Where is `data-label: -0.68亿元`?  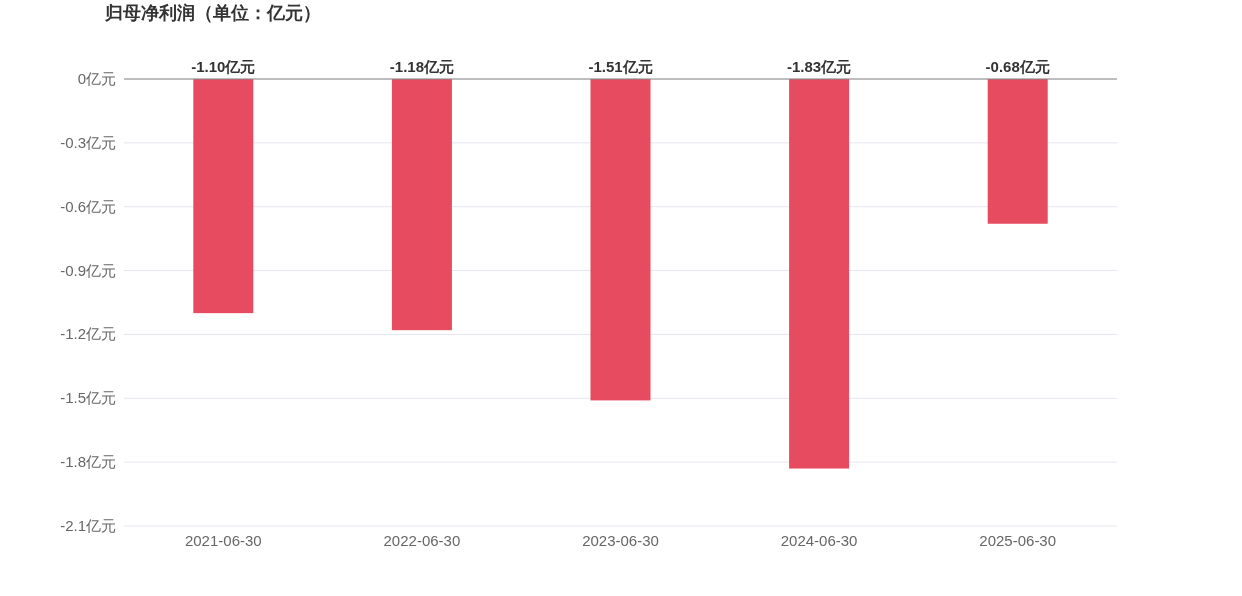 data-label: -0.68亿元 is located at coordinates (1017, 66).